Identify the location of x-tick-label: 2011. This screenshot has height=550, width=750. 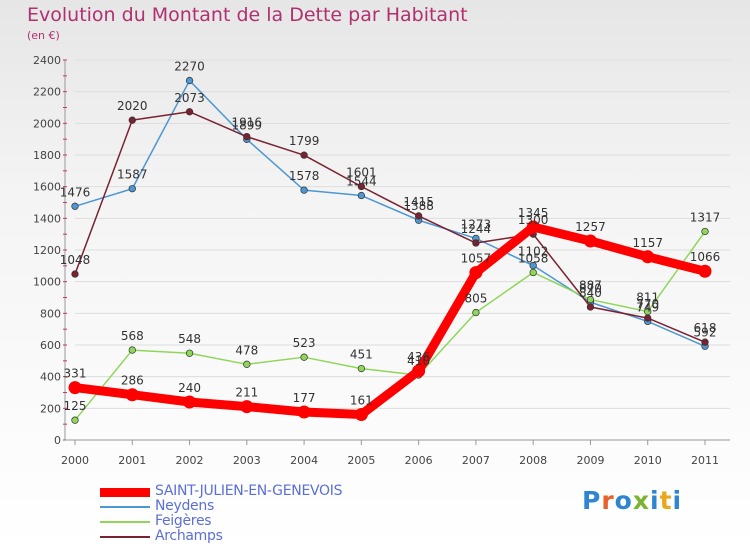
(705, 460).